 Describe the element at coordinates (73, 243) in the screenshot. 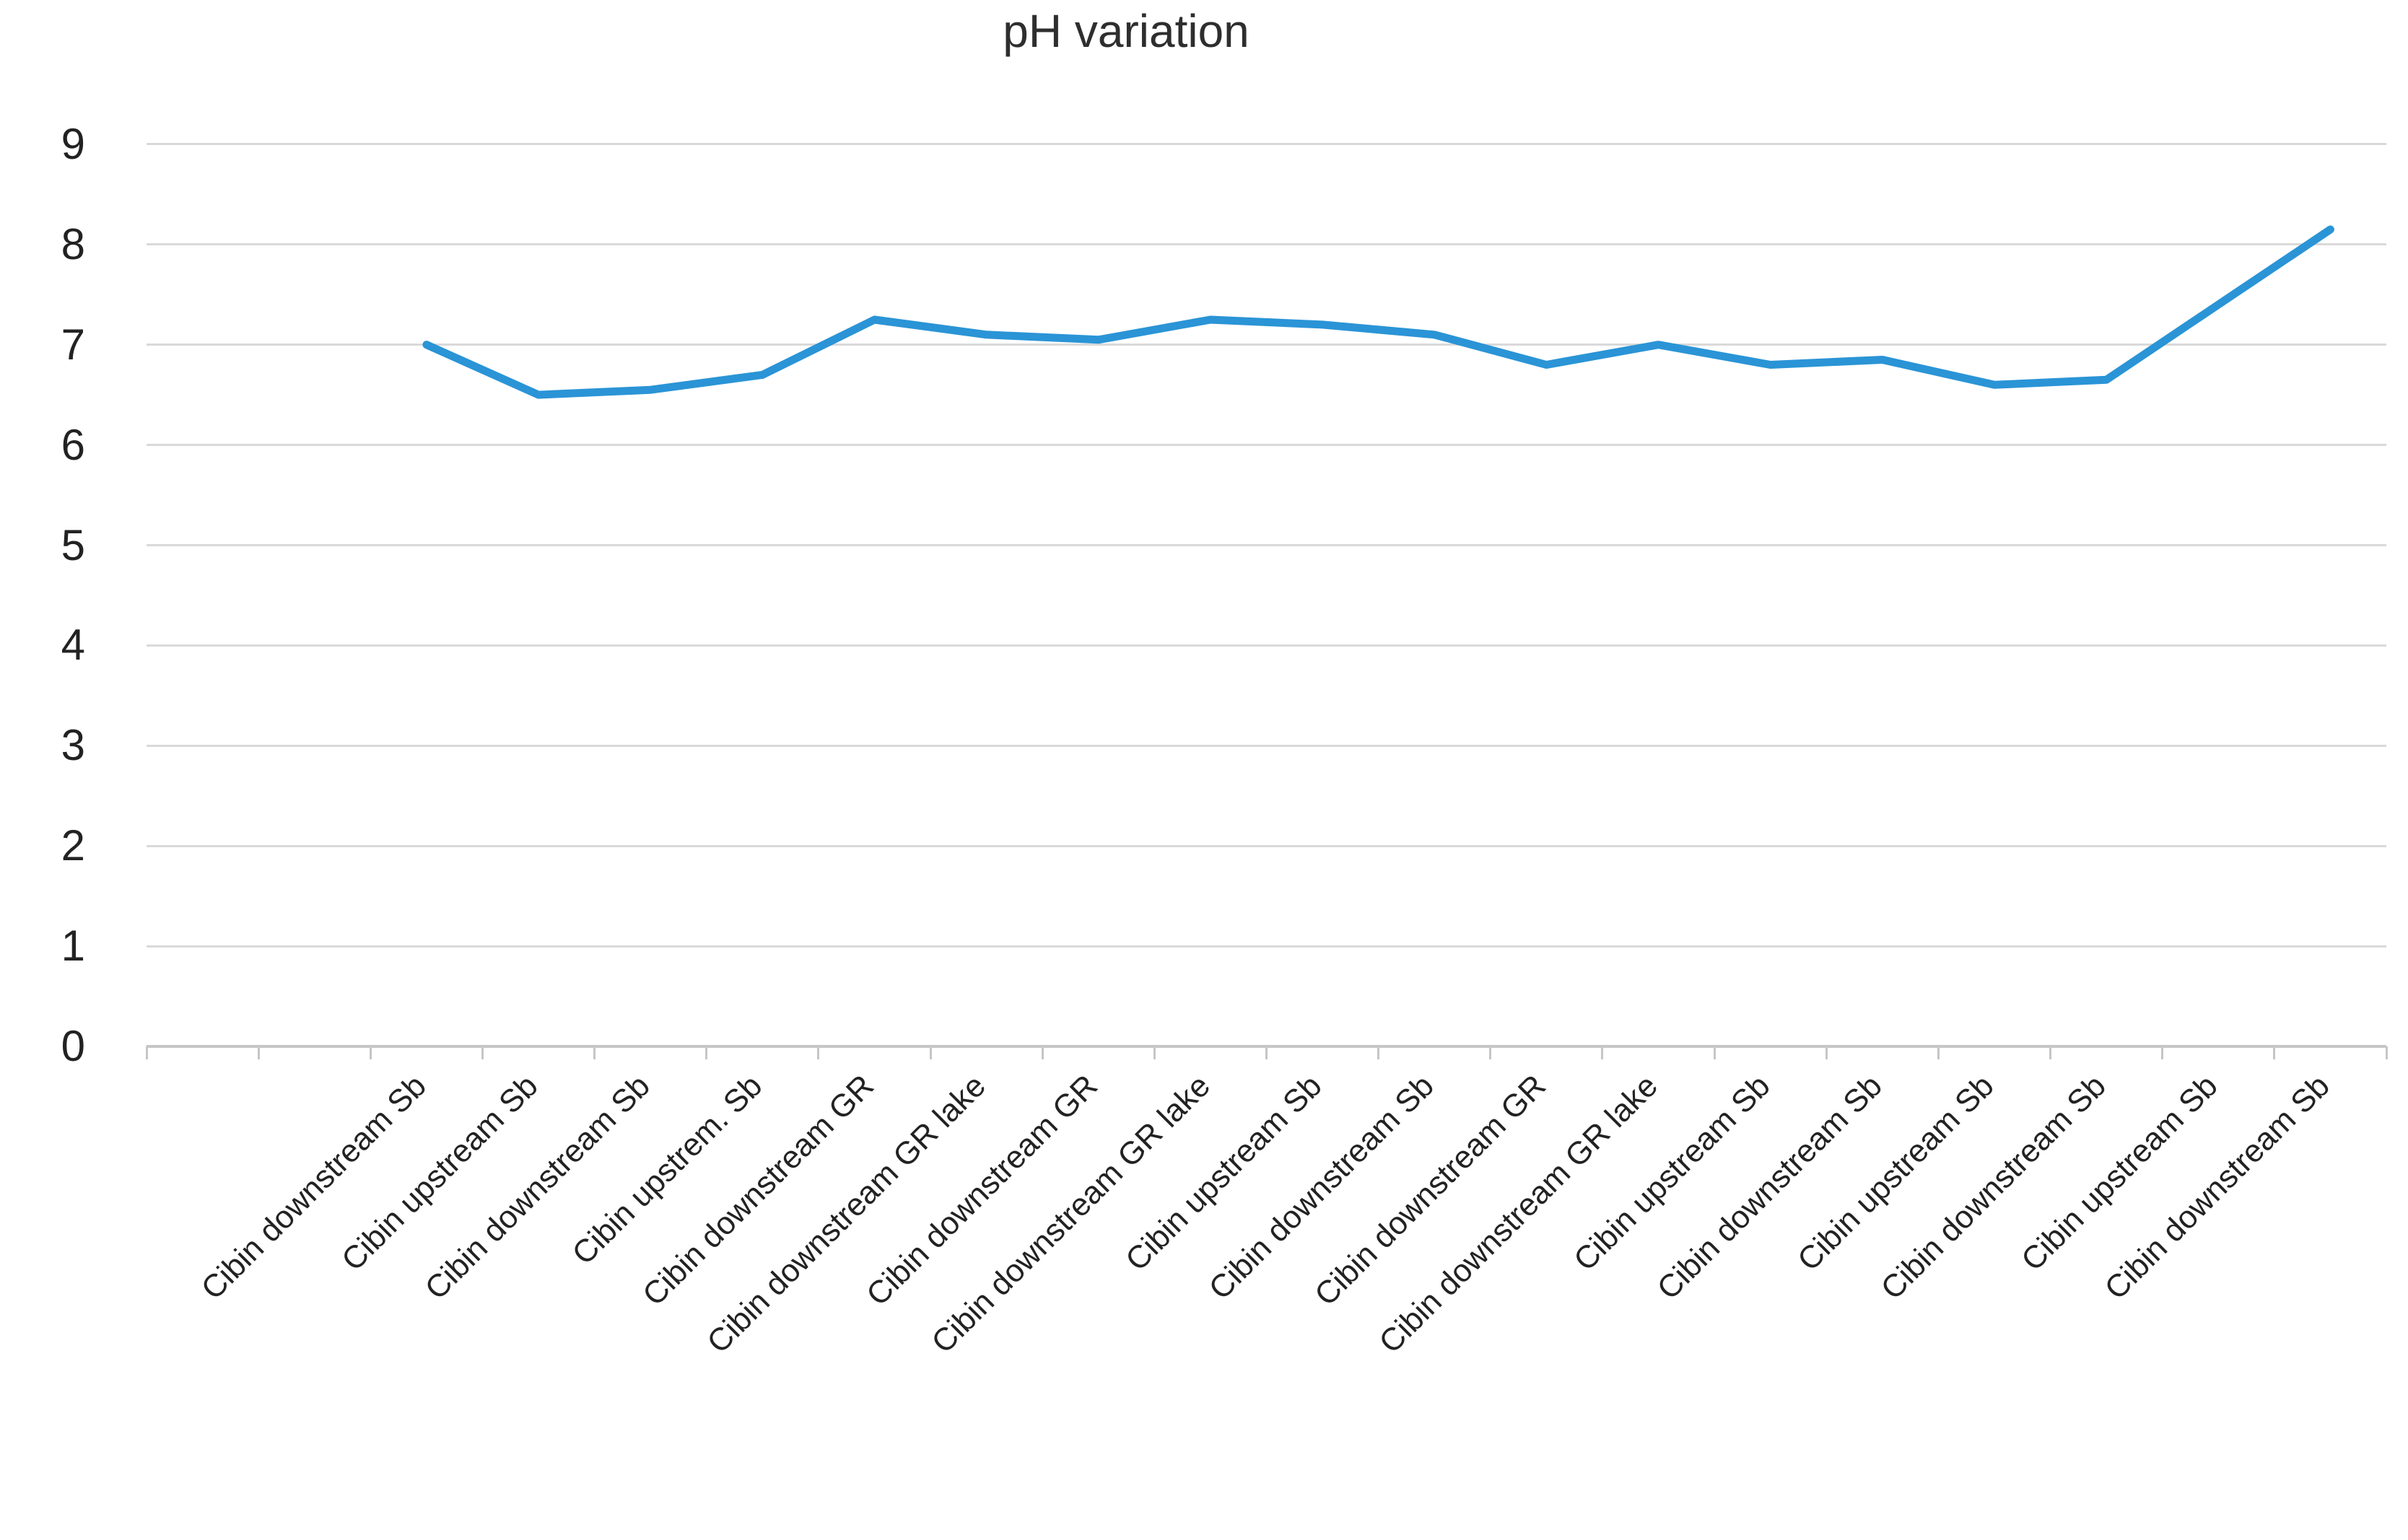

I see `y-axis-tick-label: 8` at that location.